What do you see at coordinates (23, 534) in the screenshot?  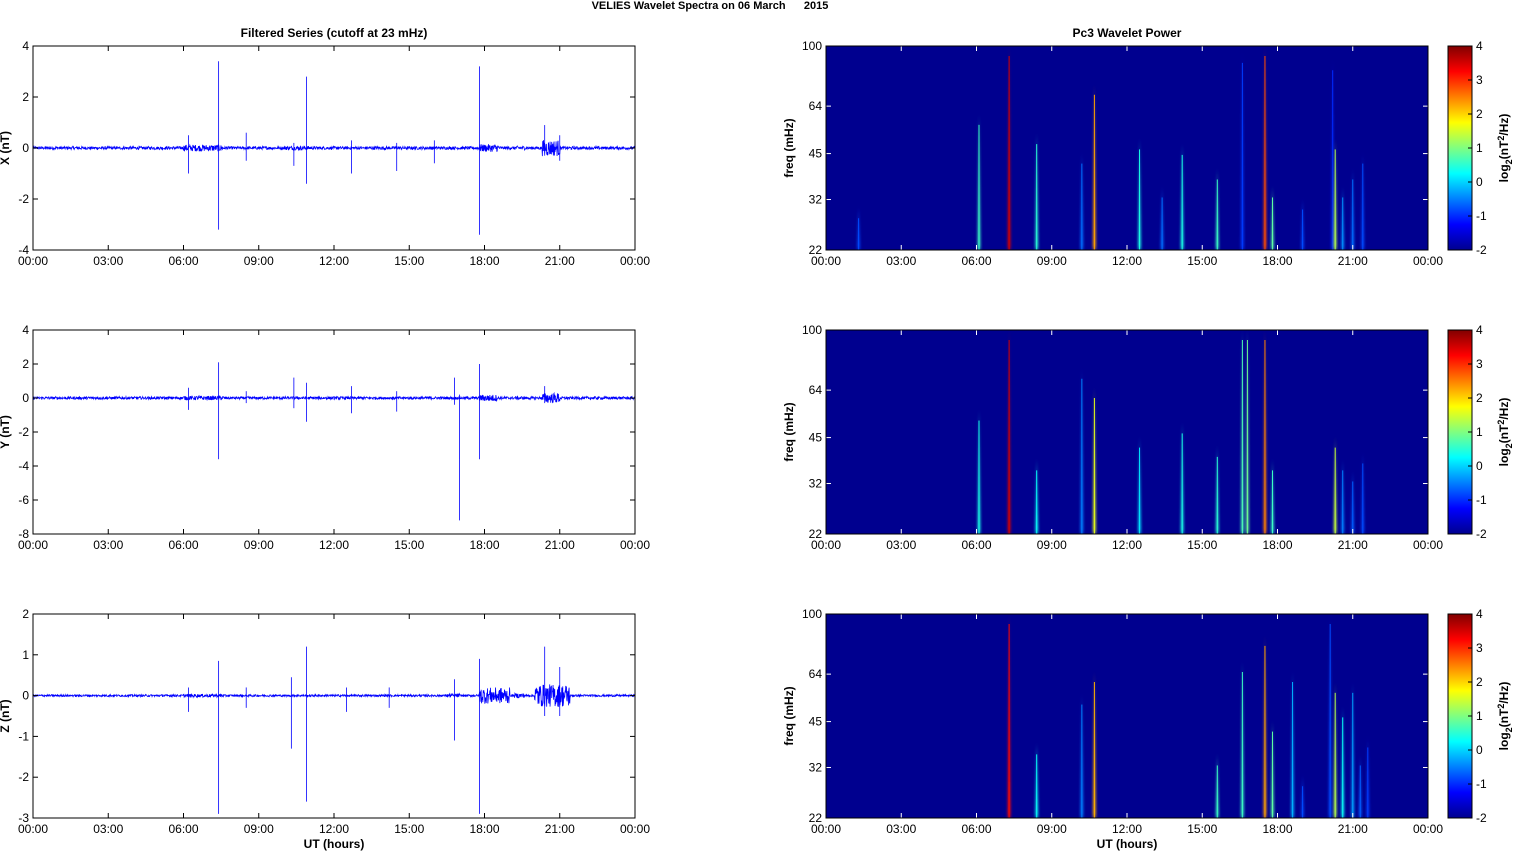 I see `y-tick-label: -8` at bounding box center [23, 534].